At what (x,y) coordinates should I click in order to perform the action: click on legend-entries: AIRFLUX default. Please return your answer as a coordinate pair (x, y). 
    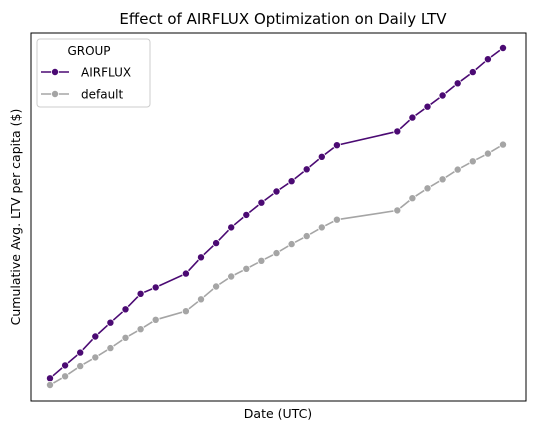
    Looking at the image, I should click on (86, 84).